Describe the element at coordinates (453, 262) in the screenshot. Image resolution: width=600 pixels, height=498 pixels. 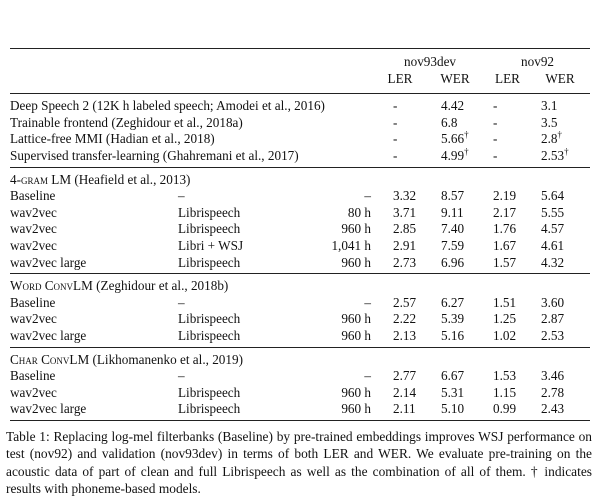
I see `value-cell: 6.96` at that location.